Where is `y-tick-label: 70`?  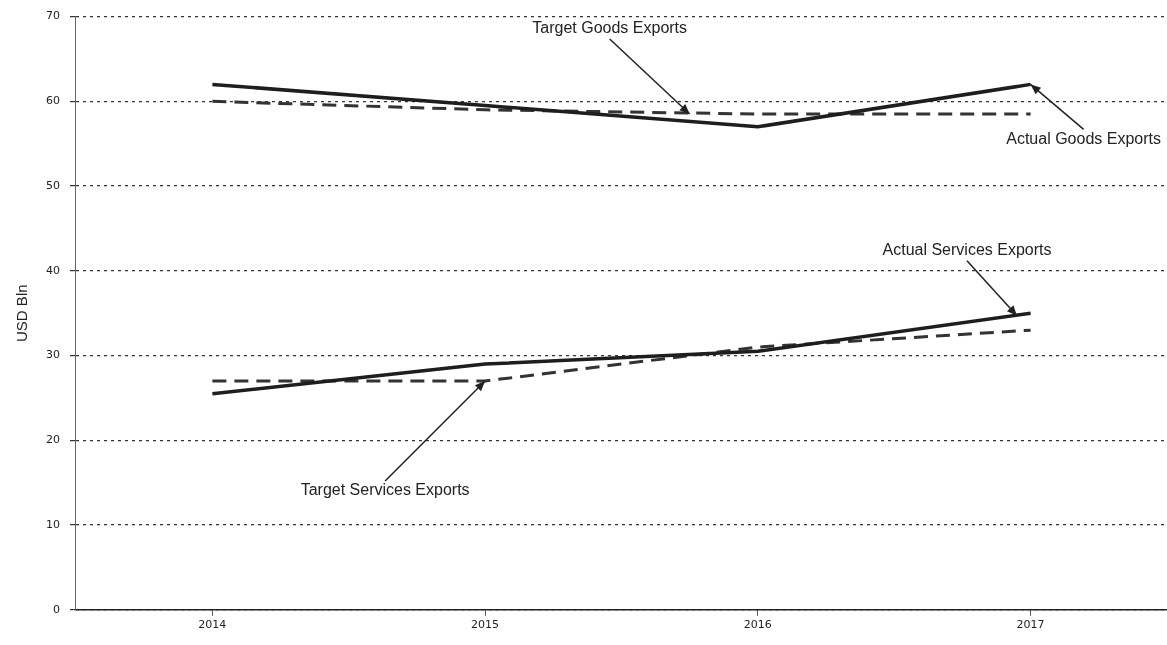 y-tick-label: 70 is located at coordinates (53, 16).